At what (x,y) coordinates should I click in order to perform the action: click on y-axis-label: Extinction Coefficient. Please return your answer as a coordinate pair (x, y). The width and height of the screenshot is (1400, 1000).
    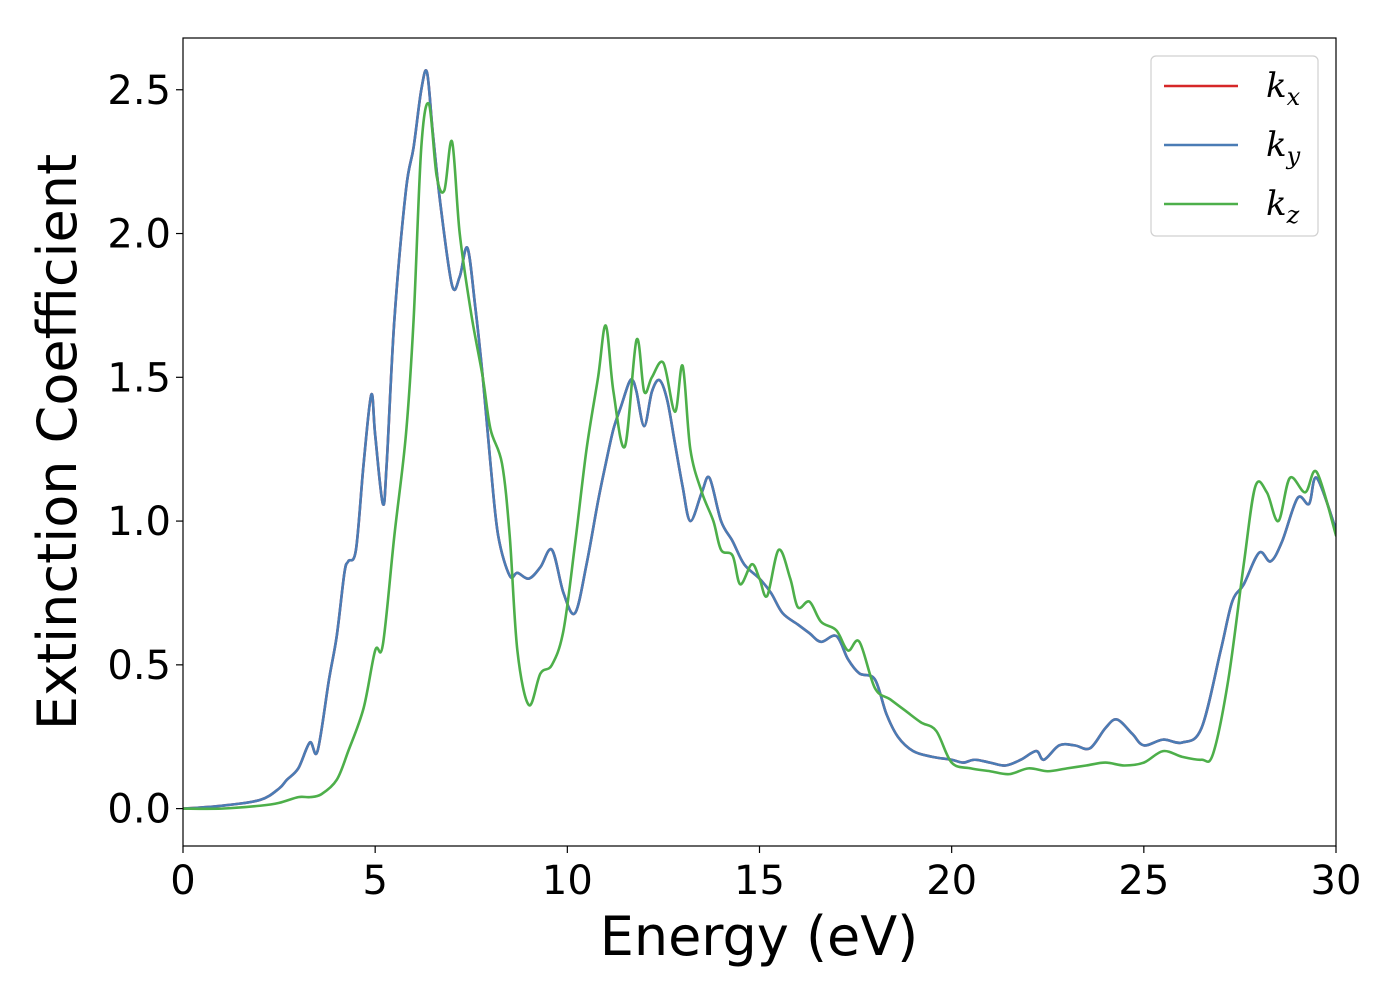
    Looking at the image, I should click on (57, 442).